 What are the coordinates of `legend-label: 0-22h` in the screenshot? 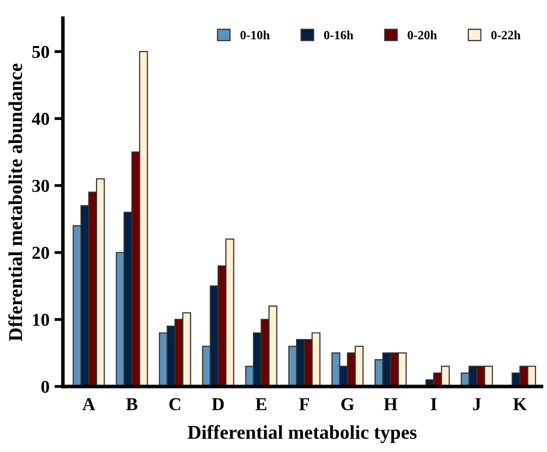 It's located at (506, 35).